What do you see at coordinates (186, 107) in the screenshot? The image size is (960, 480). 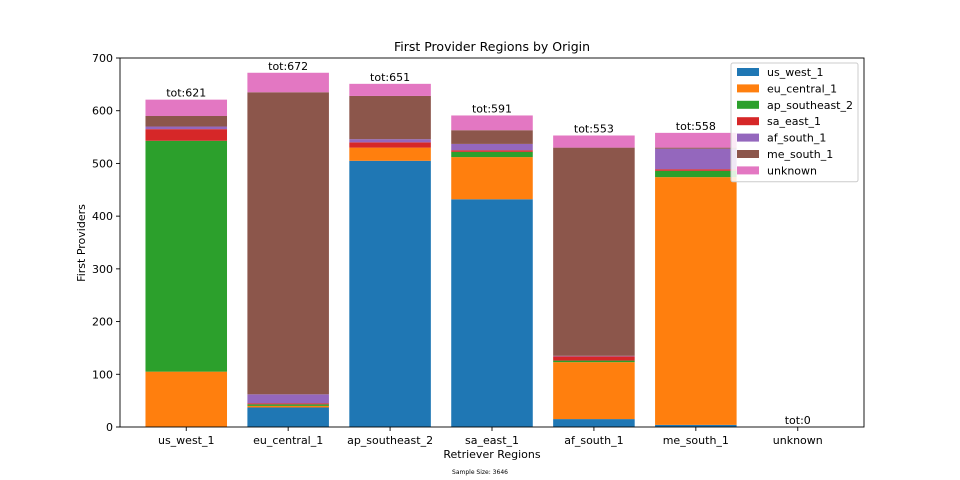 I see `bar-us_west_1-unknown` at bounding box center [186, 107].